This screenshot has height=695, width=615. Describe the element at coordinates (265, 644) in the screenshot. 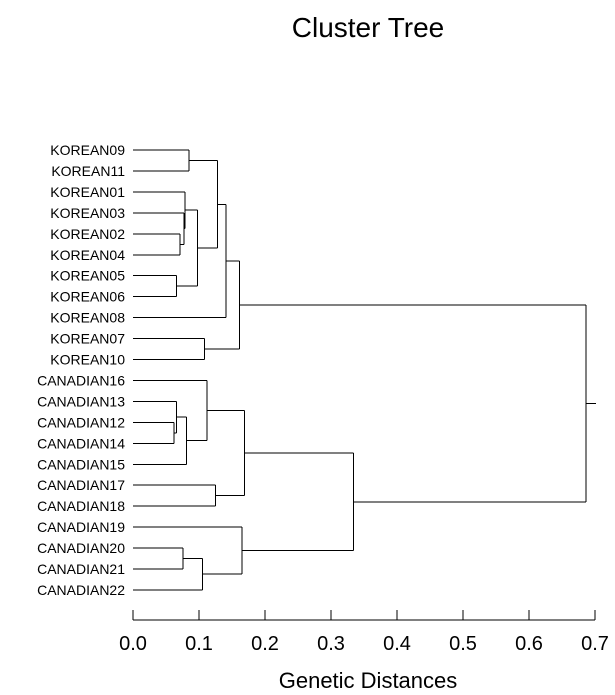

I see `x-tick-label: 0.2` at that location.